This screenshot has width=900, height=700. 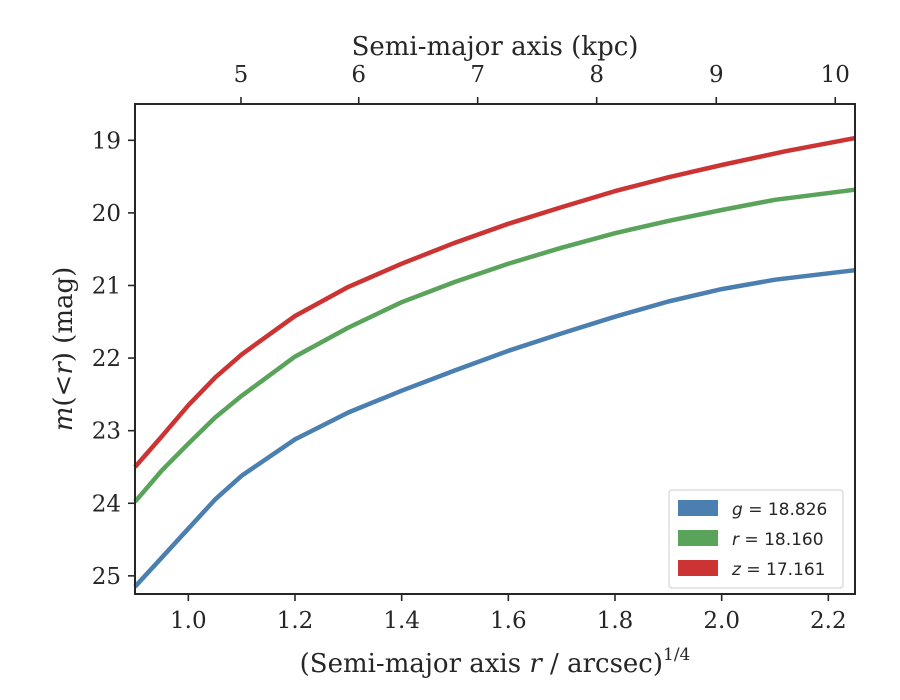 What do you see at coordinates (721, 621) in the screenshot?
I see `x-tick-label: 2.0` at bounding box center [721, 621].